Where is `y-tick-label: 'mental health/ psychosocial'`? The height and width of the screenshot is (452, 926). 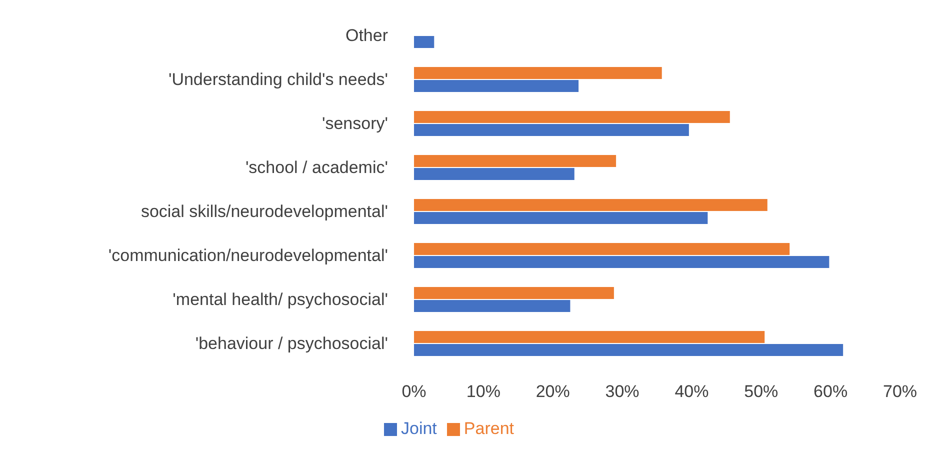
y-tick-label: 'mental health/ psychosocial' is located at coordinates (280, 300).